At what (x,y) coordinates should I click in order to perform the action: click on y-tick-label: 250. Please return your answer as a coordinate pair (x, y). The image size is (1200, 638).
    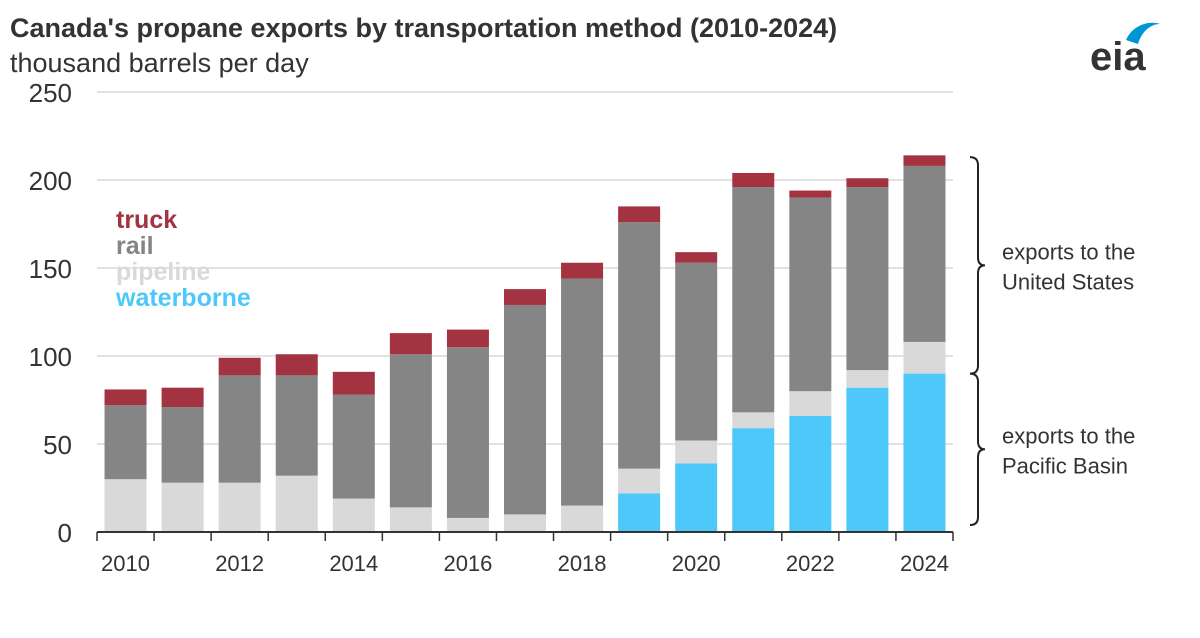
    Looking at the image, I should click on (50, 93).